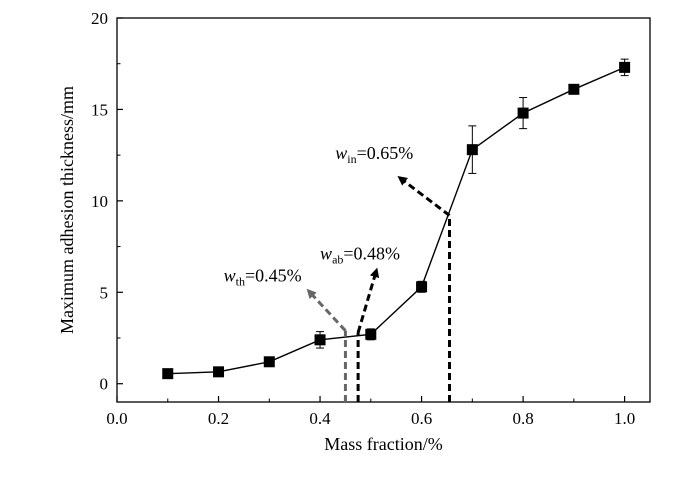 Image resolution: width=700 pixels, height=481 pixels. What do you see at coordinates (99, 109) in the screenshot?
I see `y-tick-label: 15` at bounding box center [99, 109].